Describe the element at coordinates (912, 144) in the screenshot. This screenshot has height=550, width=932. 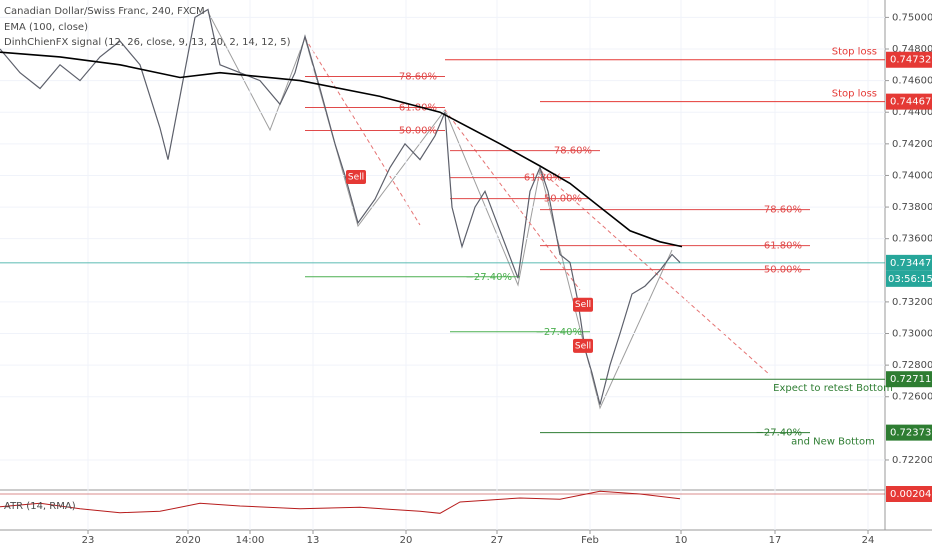
I see `y-tick-label: 0.74200` at that location.